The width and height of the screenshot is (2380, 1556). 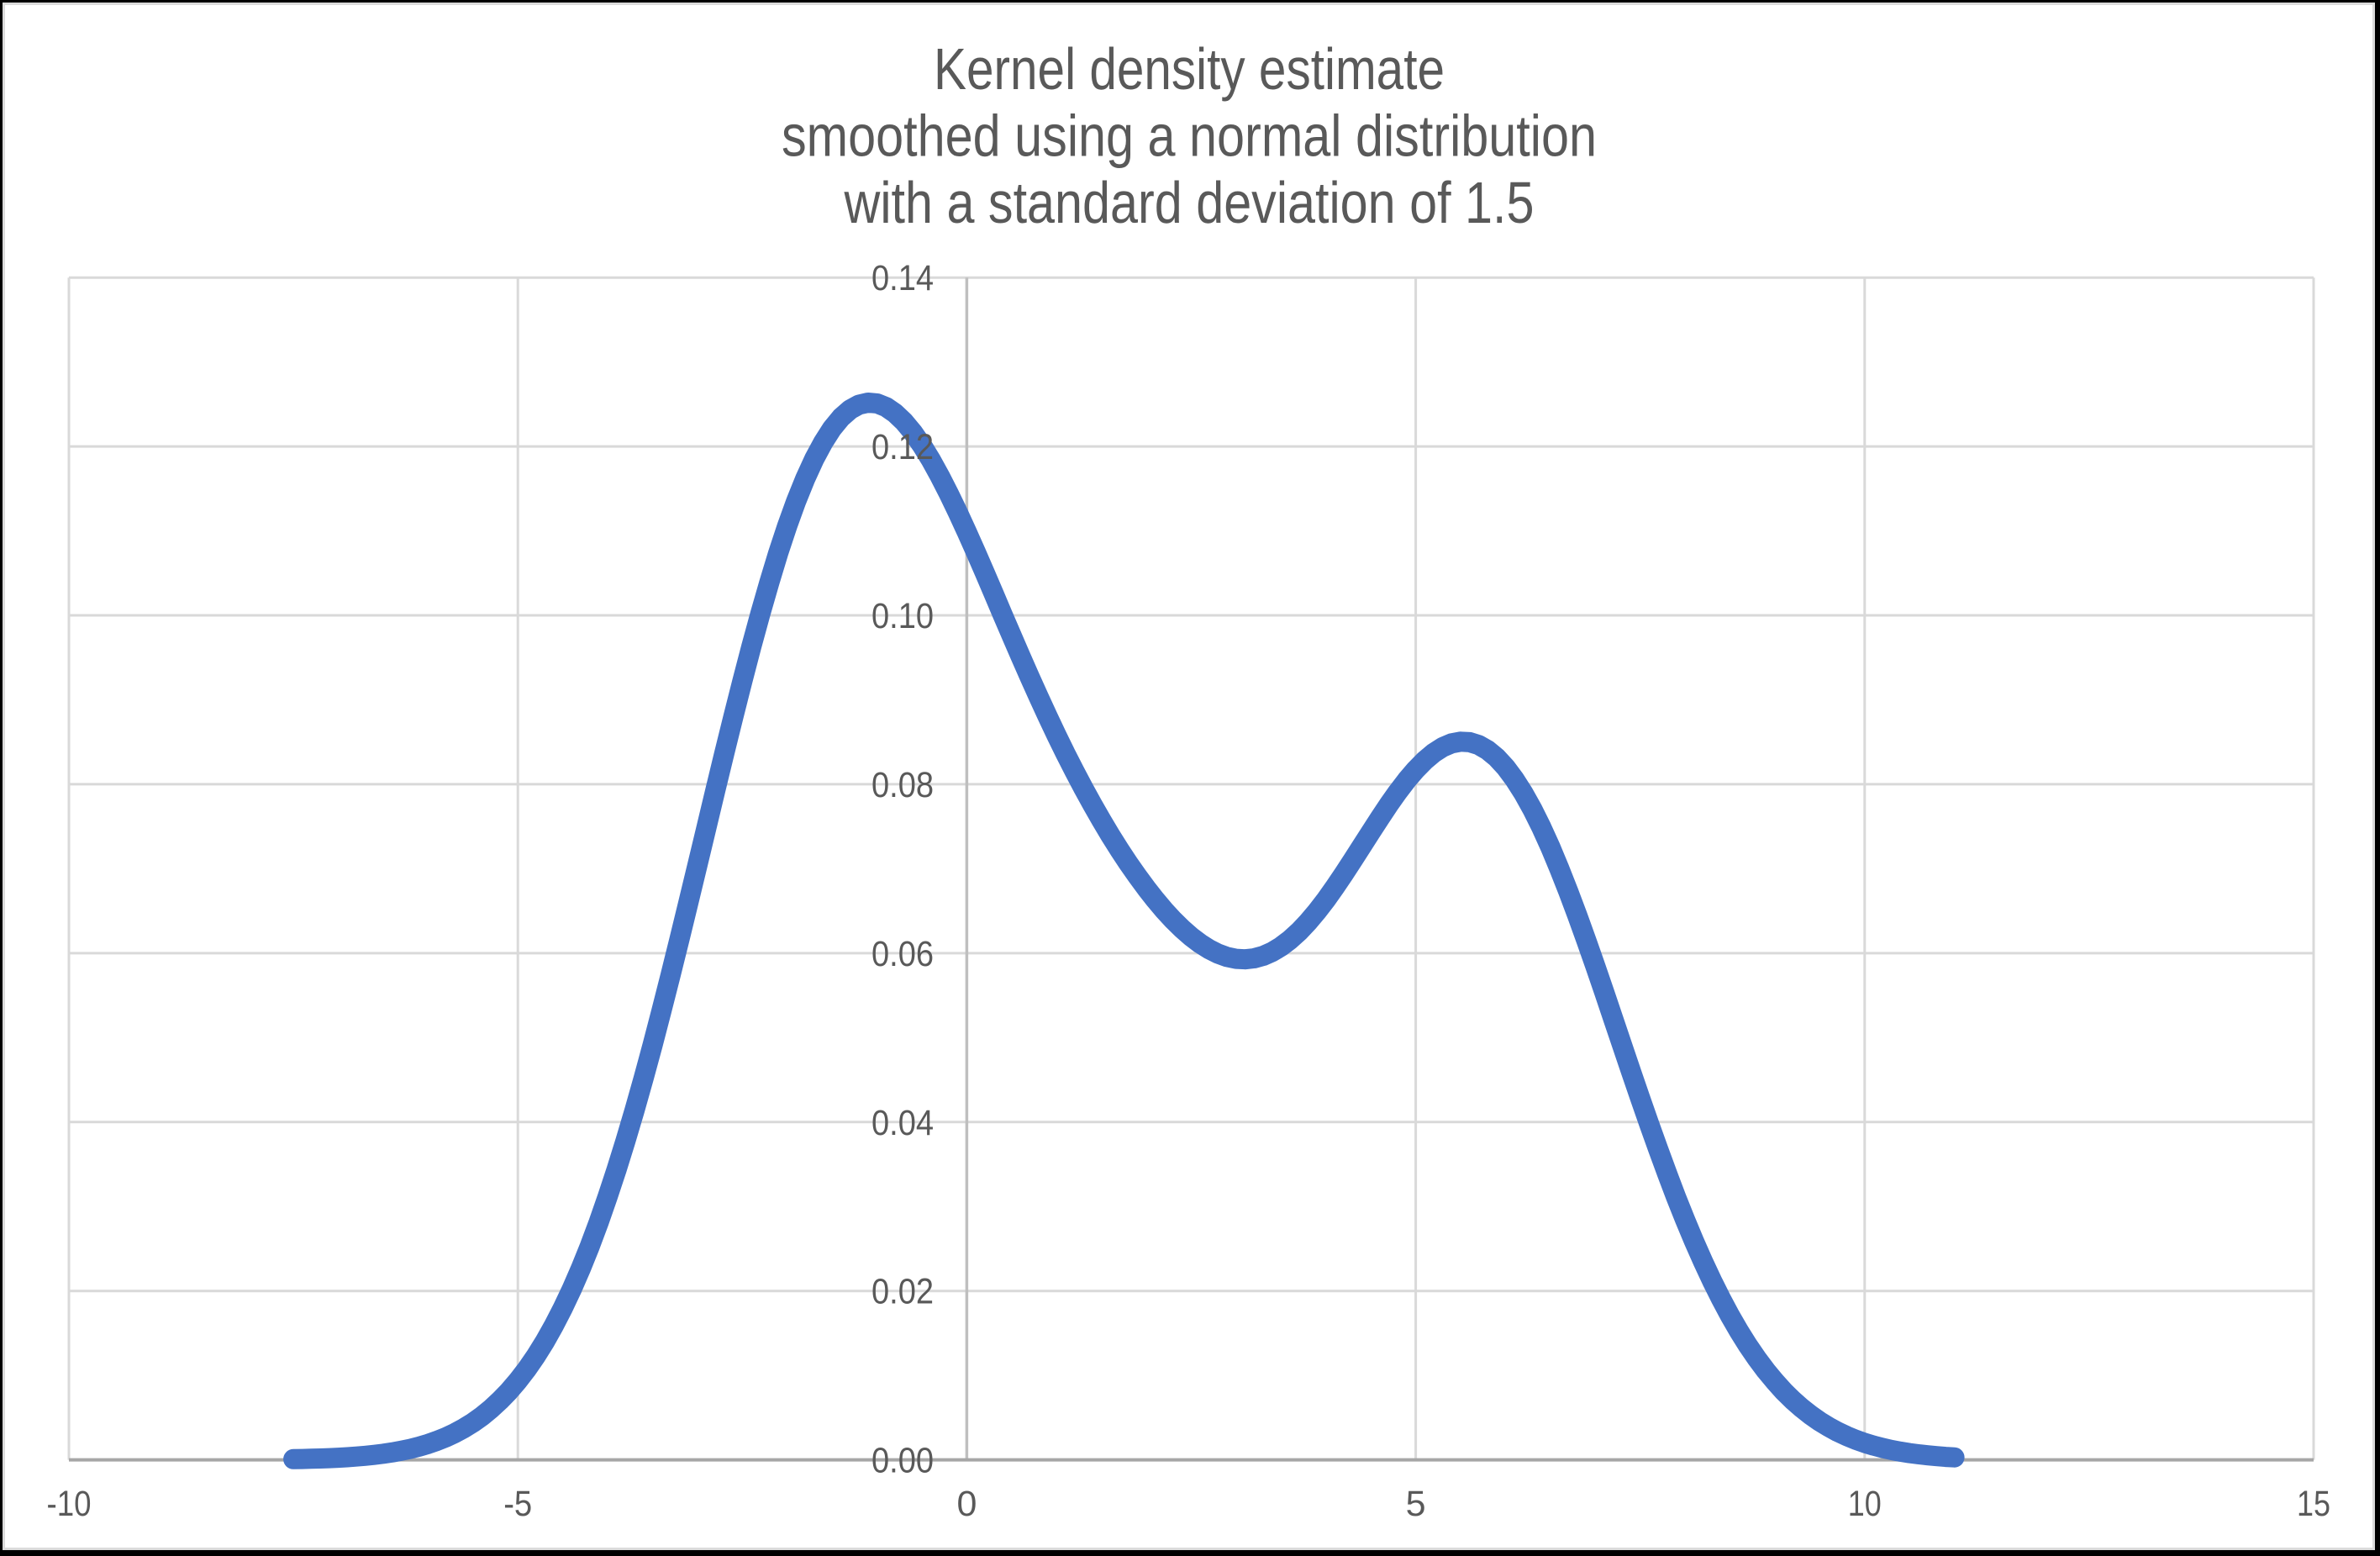 I want to click on svg-text: 10, so click(x=1865, y=1504).